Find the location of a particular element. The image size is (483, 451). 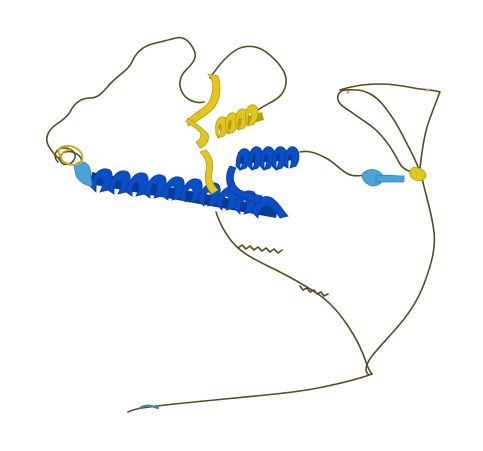

helix-right-light-b is located at coordinates (390, 178).